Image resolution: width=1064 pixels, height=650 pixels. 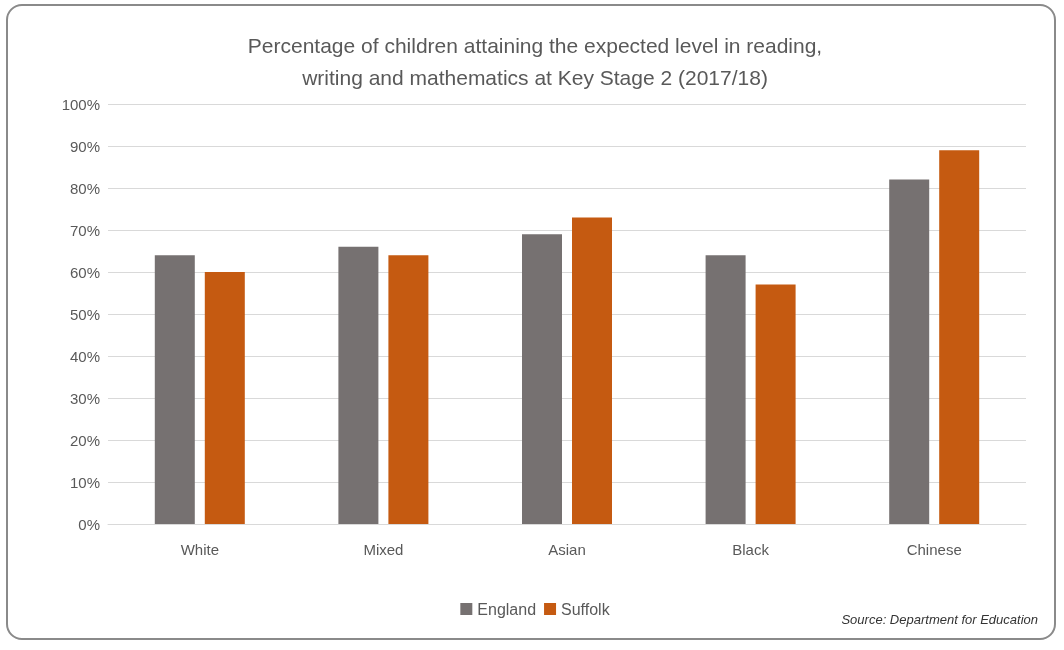 What do you see at coordinates (586, 609) in the screenshot?
I see `legend-label: Suffolk` at bounding box center [586, 609].